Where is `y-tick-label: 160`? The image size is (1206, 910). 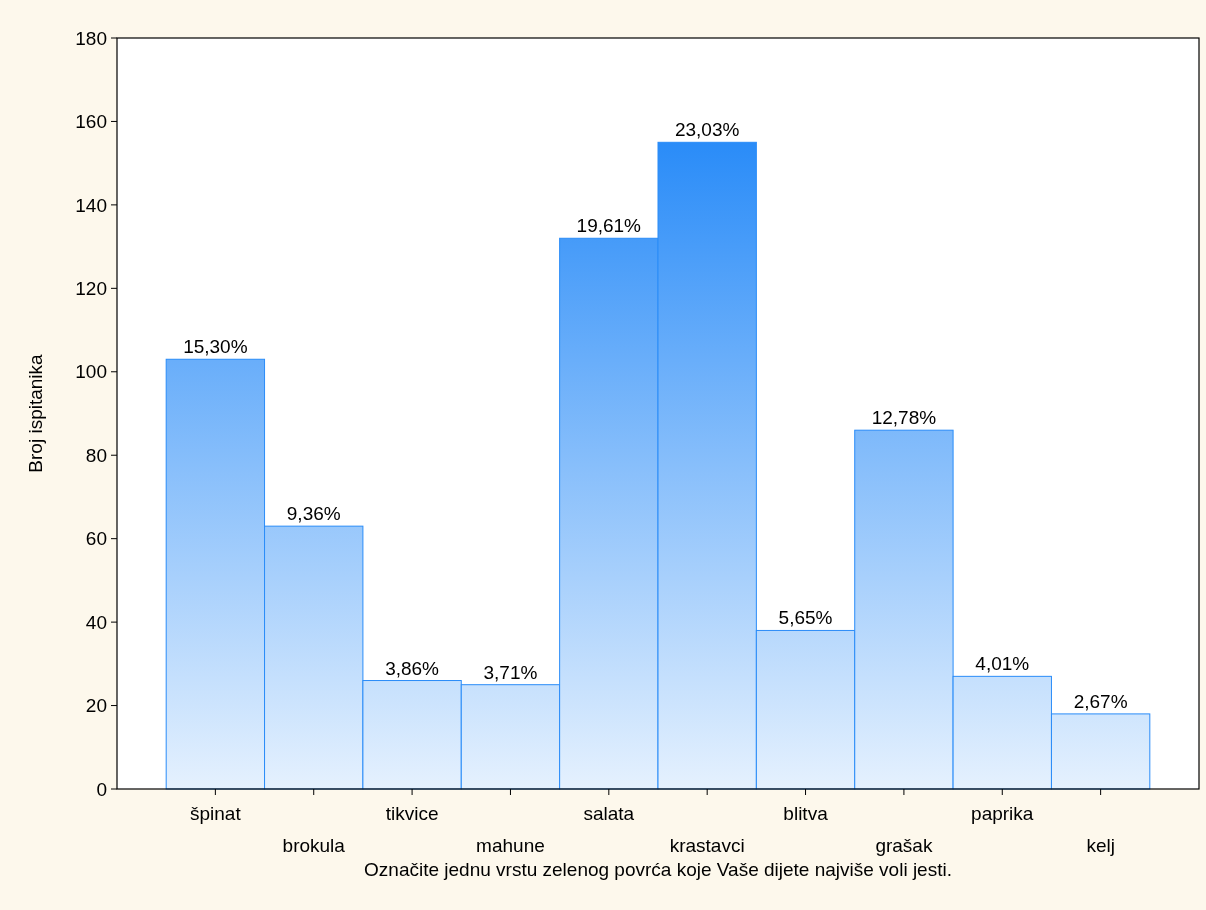 y-tick-label: 160 is located at coordinates (91, 122).